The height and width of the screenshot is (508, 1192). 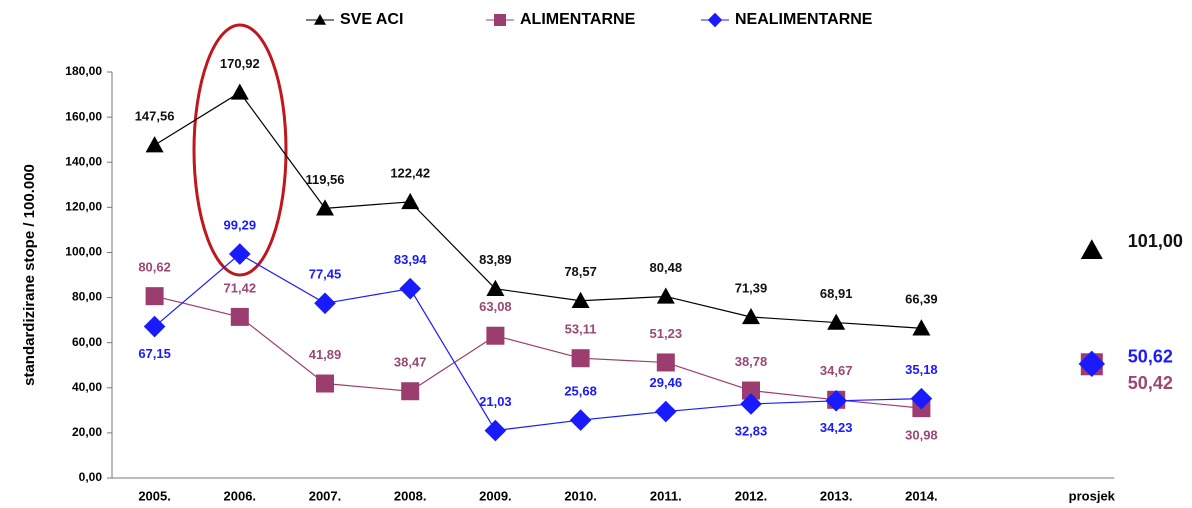 What do you see at coordinates (154, 495) in the screenshot?
I see `x-tick-label: 2005.` at bounding box center [154, 495].